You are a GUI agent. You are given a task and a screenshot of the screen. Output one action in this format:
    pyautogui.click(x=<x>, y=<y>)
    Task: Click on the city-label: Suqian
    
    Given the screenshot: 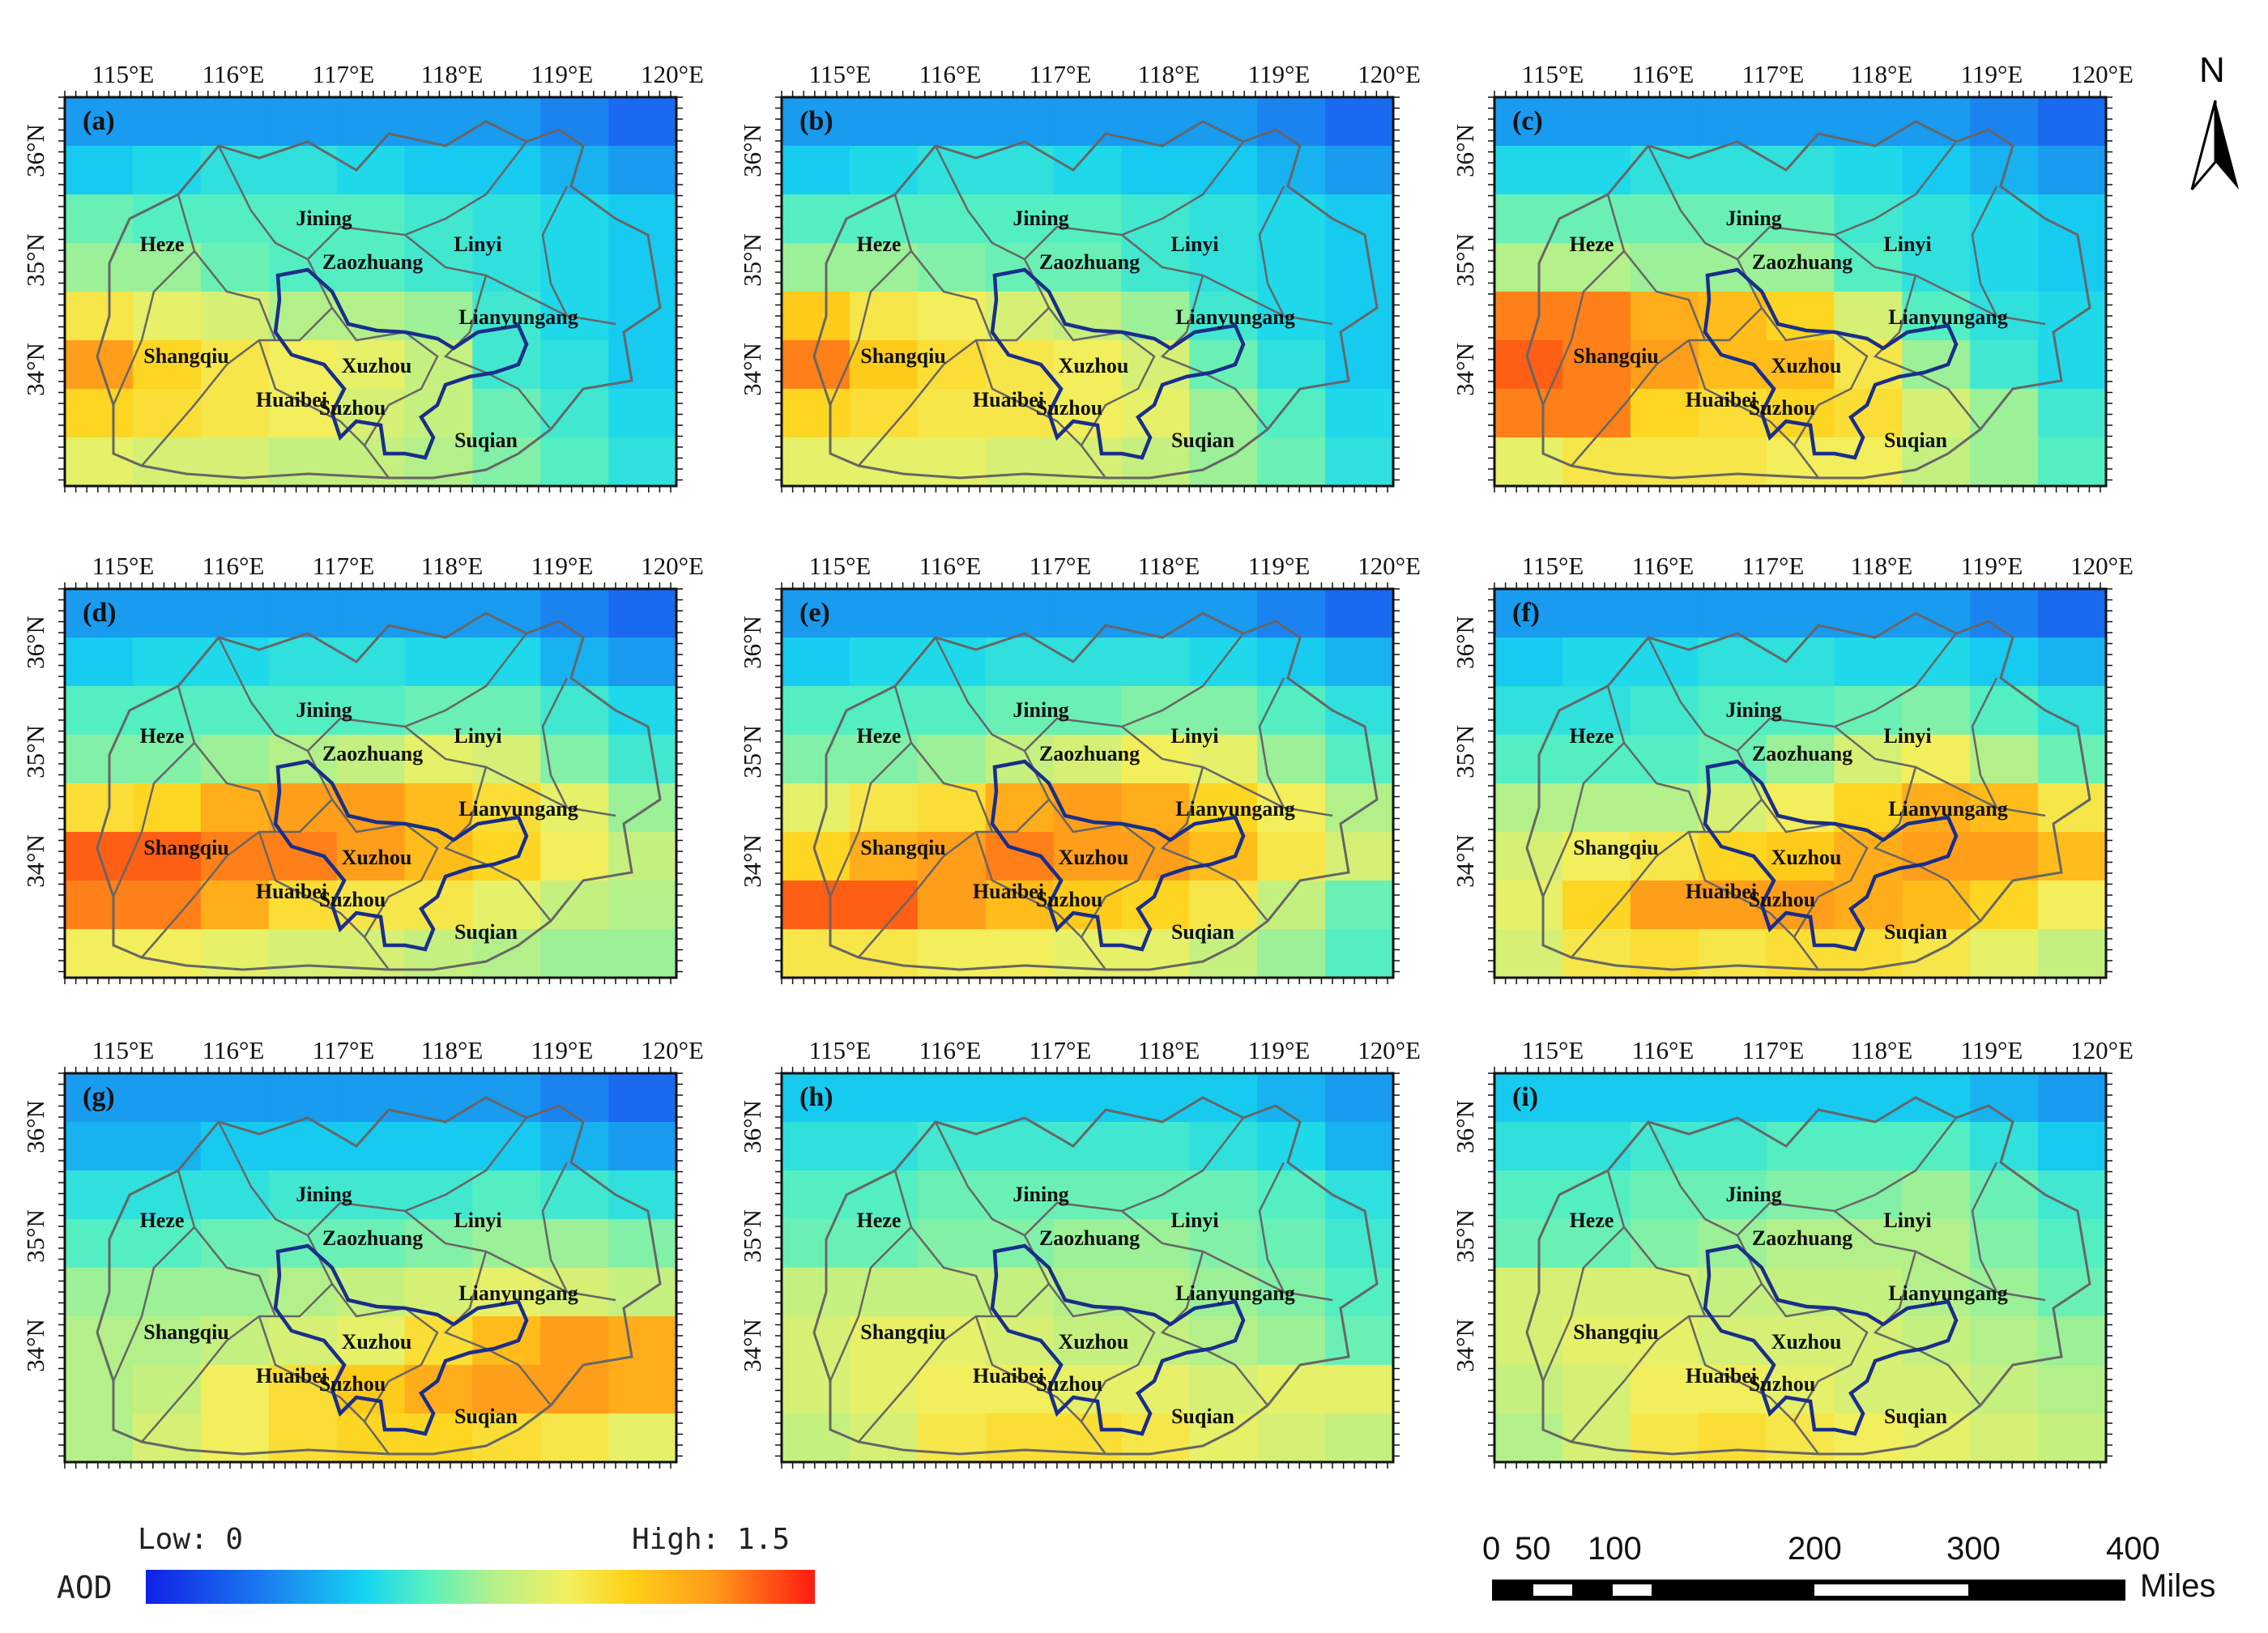 What is the action you would take?
    pyautogui.click(x=486, y=932)
    